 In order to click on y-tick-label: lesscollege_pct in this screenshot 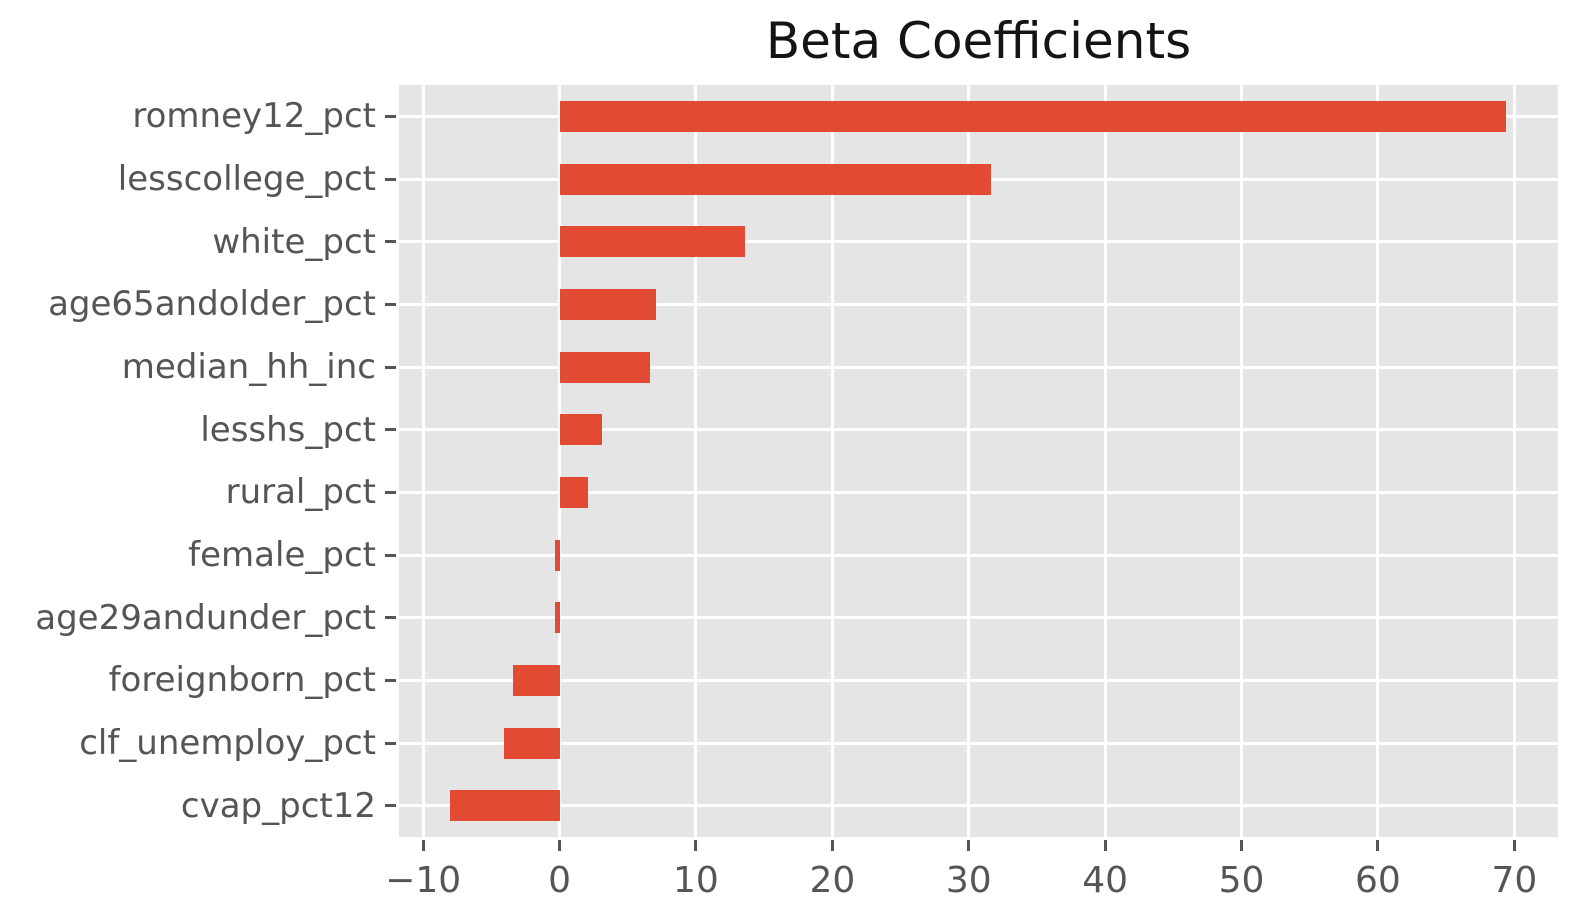, I will do `click(246, 179)`.